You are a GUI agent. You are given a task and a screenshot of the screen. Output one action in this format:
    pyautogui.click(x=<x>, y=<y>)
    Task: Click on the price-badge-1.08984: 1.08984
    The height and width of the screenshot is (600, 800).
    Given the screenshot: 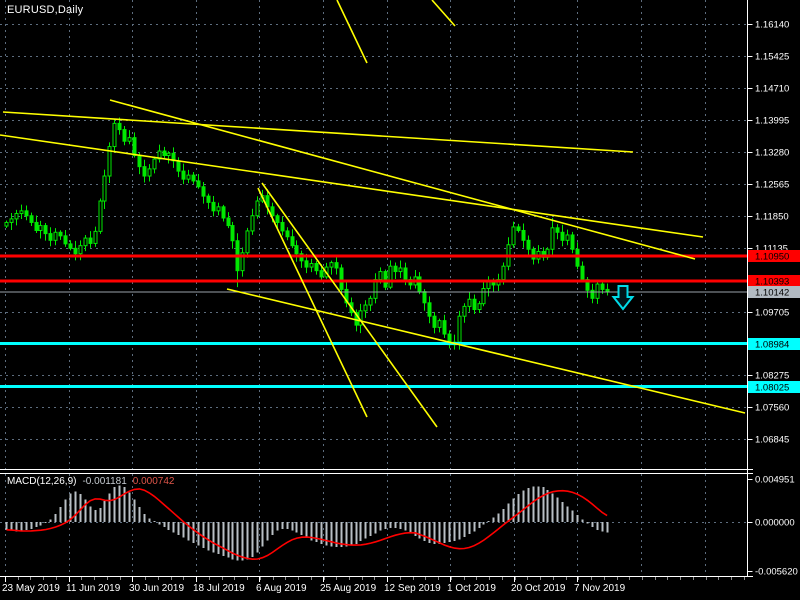 What is the action you would take?
    pyautogui.click(x=774, y=344)
    